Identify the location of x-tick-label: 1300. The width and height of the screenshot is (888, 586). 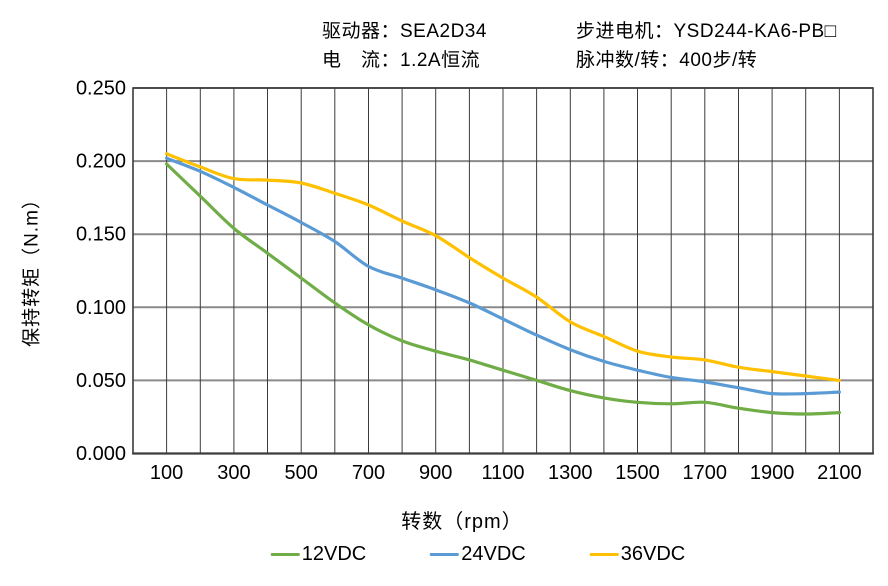
(570, 473).